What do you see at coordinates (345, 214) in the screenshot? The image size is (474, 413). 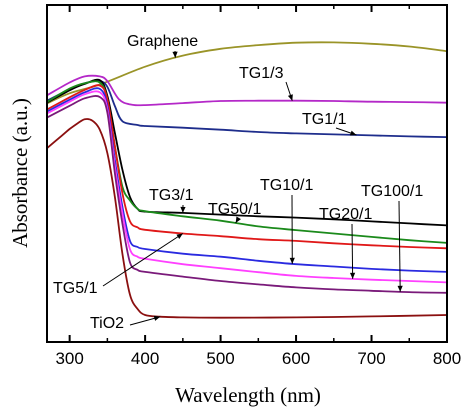 I see `annotation-label-tg20-1: TG20/1` at bounding box center [345, 214].